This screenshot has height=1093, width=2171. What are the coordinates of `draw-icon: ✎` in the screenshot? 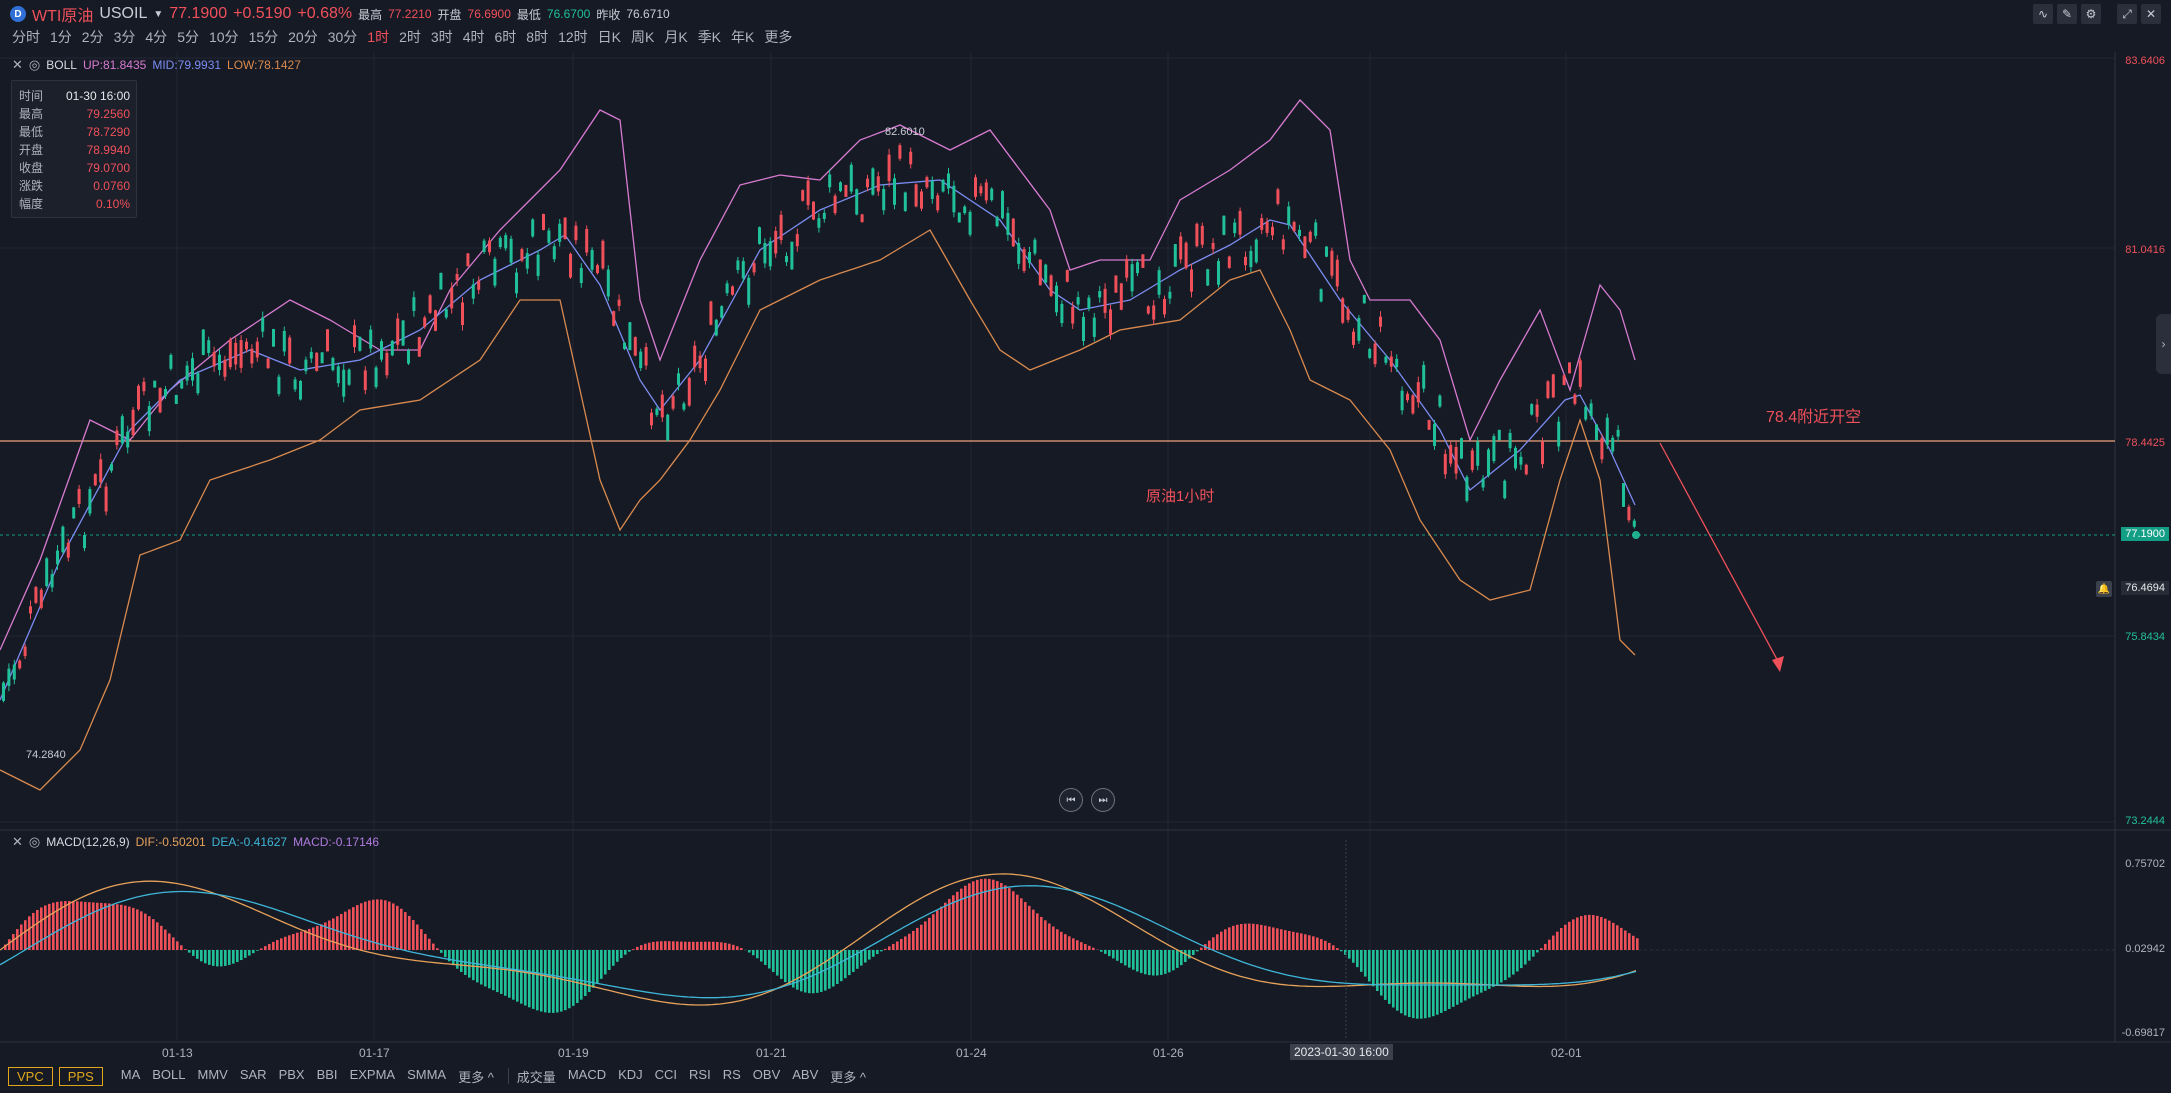 It's located at (2067, 14).